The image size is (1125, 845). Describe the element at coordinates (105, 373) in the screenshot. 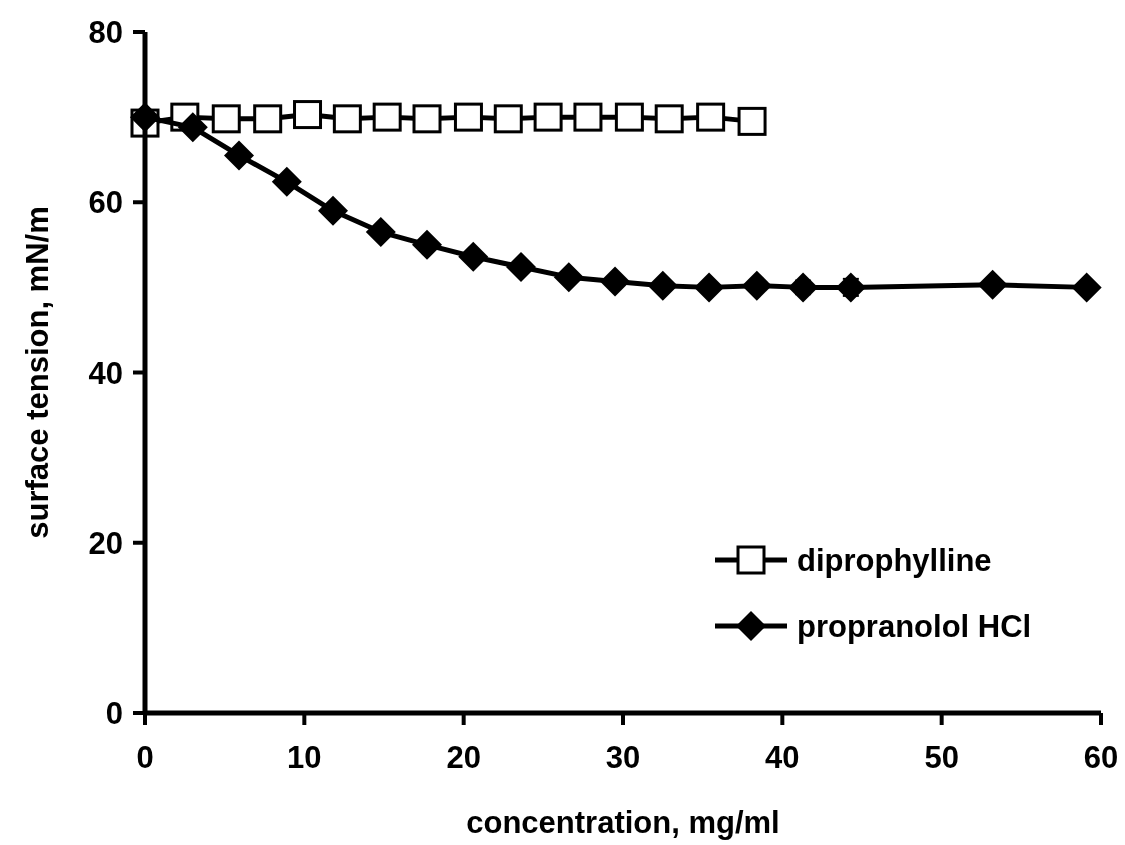

I see `y-tick-label: 40` at that location.